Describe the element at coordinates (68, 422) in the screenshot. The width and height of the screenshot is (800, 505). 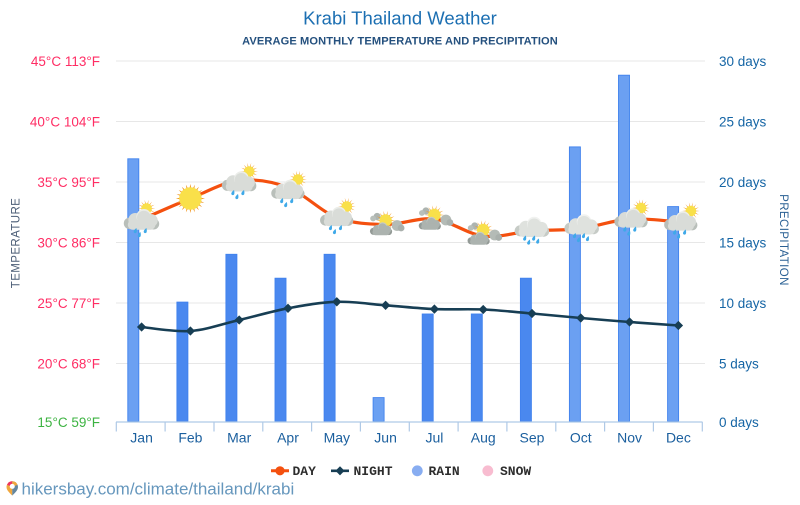
I see `svg-text: 15°C 59°F` at that location.